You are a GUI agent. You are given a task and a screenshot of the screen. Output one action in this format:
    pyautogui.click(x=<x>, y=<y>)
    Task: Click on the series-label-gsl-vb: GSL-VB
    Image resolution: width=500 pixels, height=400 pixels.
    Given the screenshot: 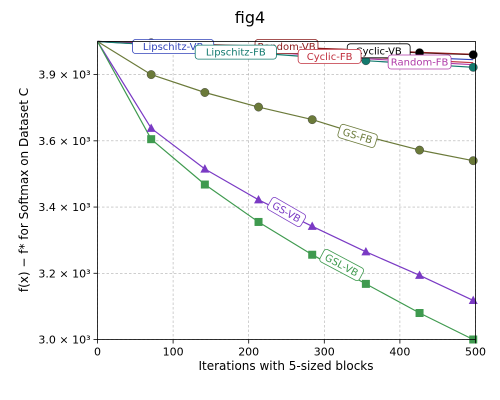 What is the action you would take?
    pyautogui.click(x=342, y=265)
    